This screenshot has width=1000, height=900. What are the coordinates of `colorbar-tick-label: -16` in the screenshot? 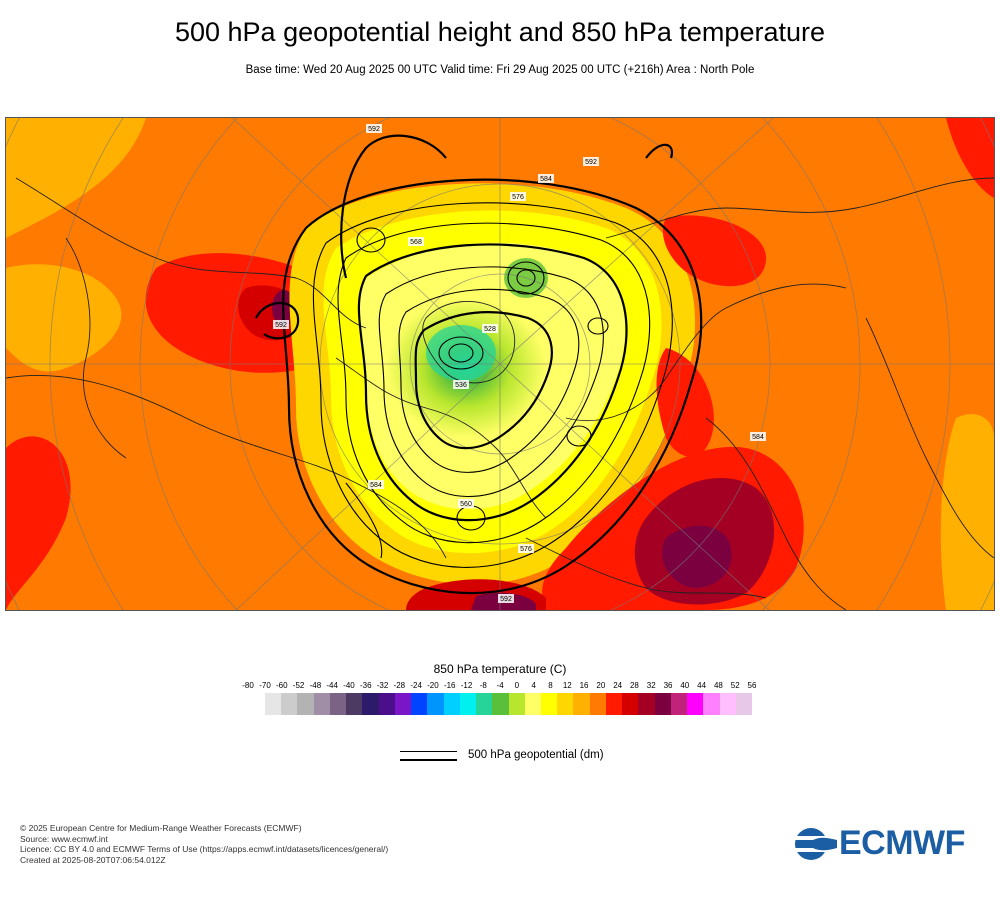 It's located at (449, 685).